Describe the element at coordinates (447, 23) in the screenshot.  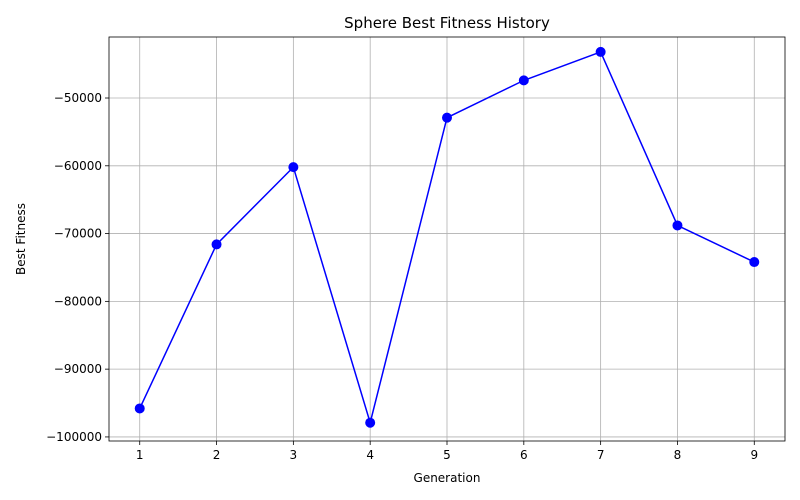
I see `chart-title: Sphere Best Fitness History` at that location.